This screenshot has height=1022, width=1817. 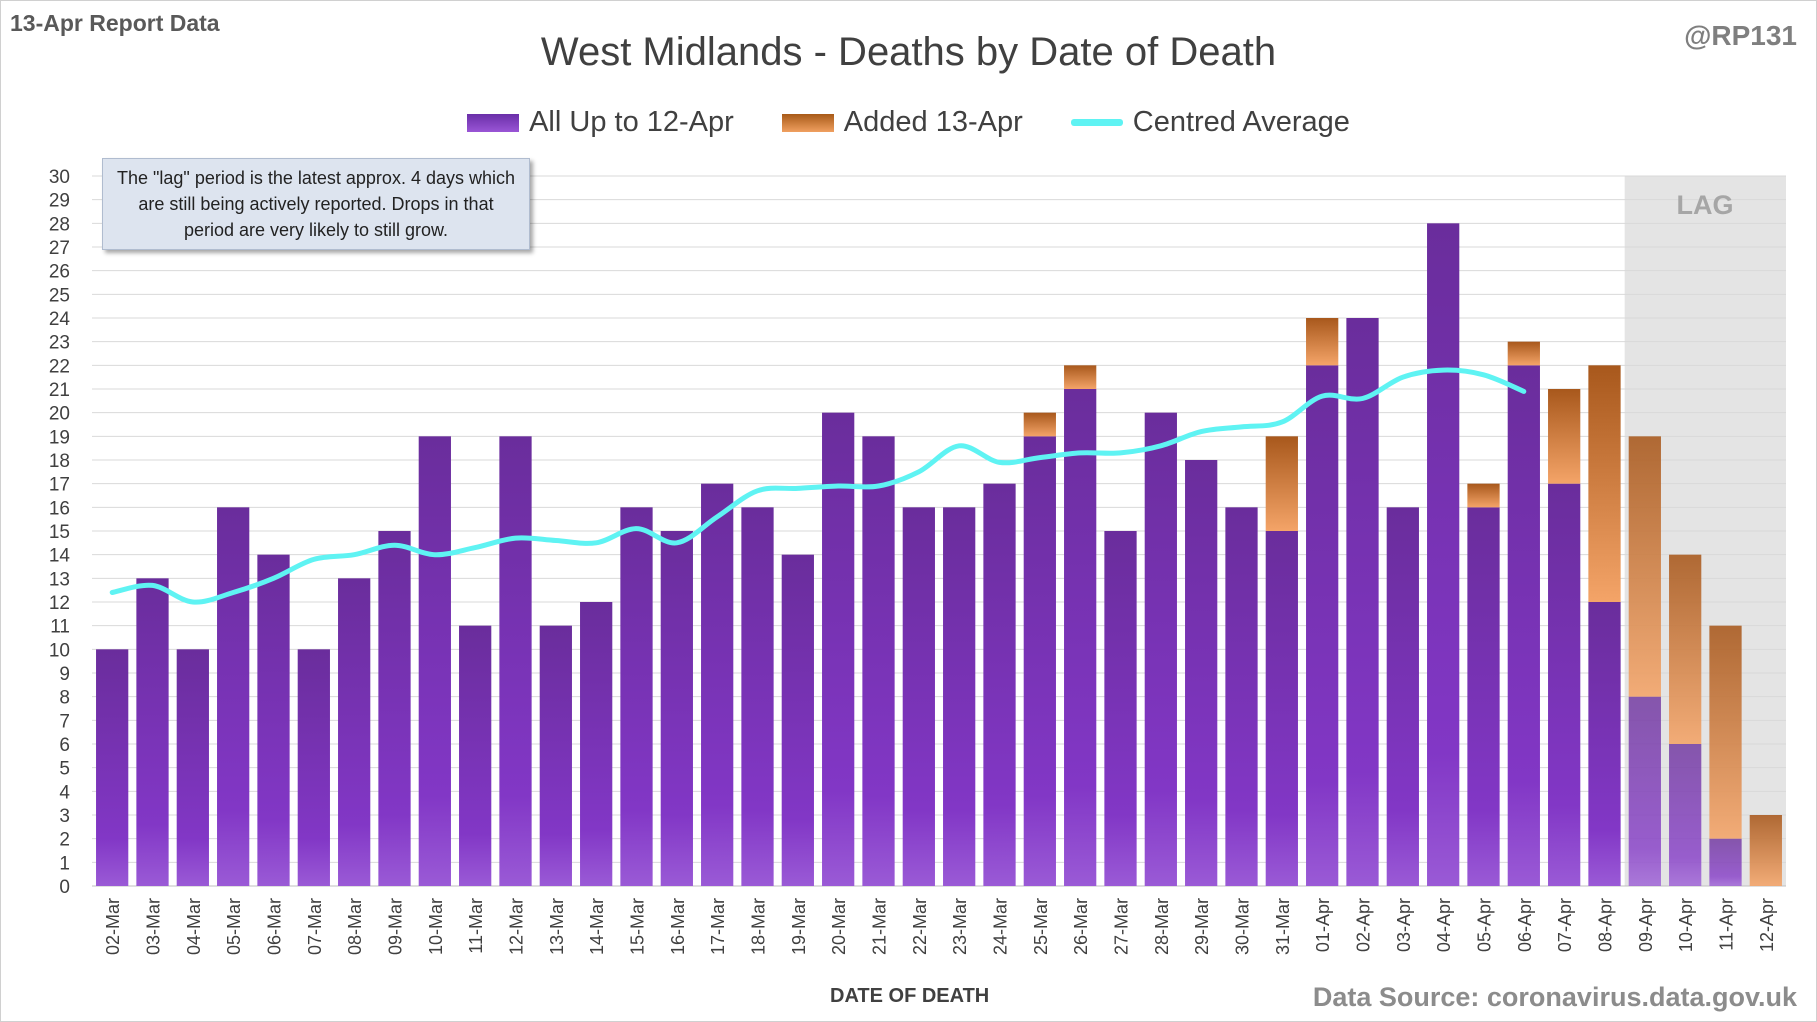 I want to click on x-tick-label: 22-Mar, so click(x=920, y=926).